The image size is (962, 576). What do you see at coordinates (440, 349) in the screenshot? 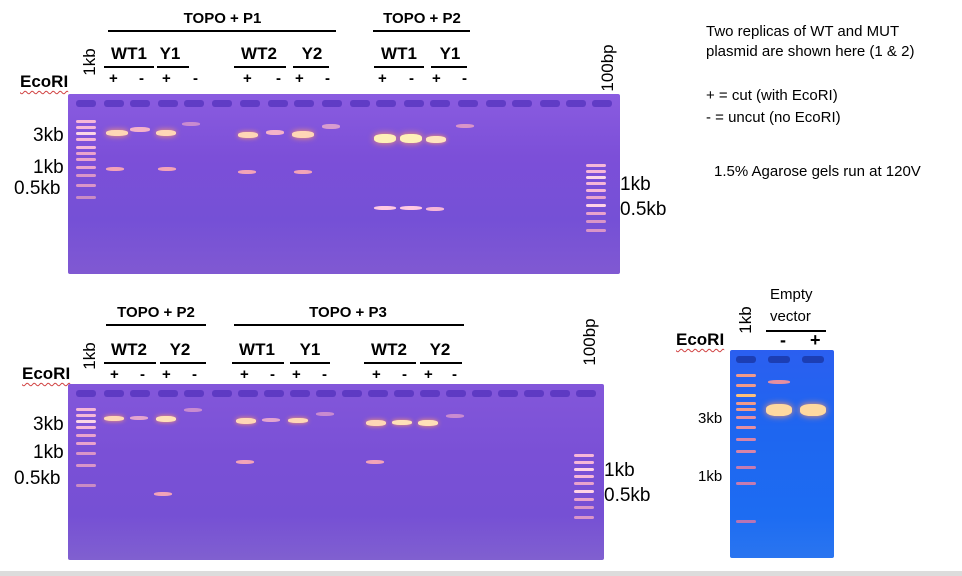
I see `bottom-lane-label-y2b: Y2` at bounding box center [440, 349].